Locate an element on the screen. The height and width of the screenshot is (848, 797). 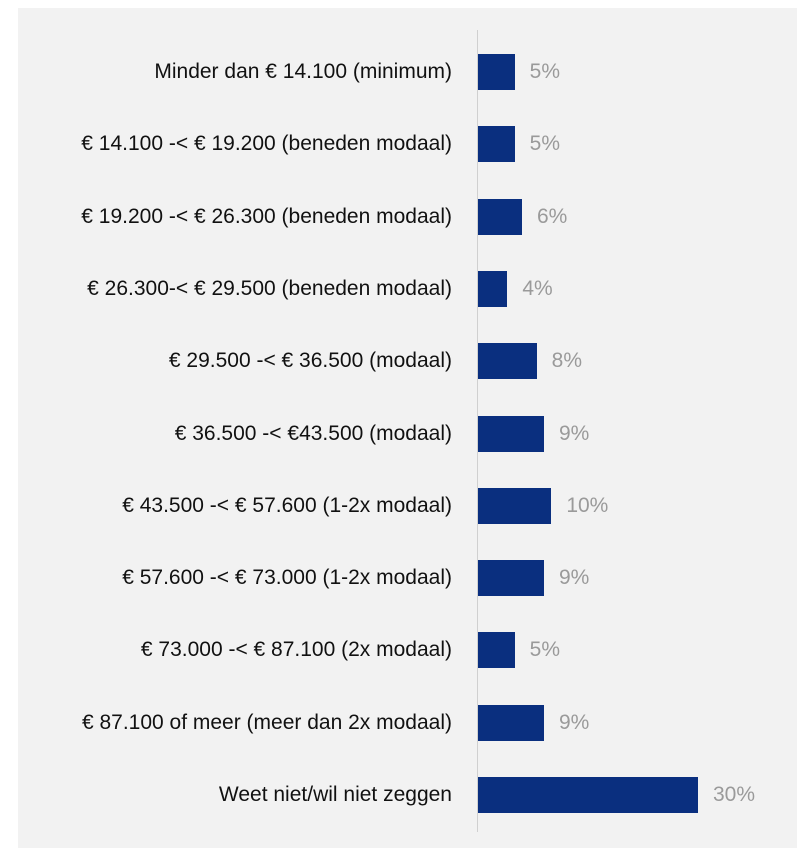
value-label: 30% is located at coordinates (734, 794).